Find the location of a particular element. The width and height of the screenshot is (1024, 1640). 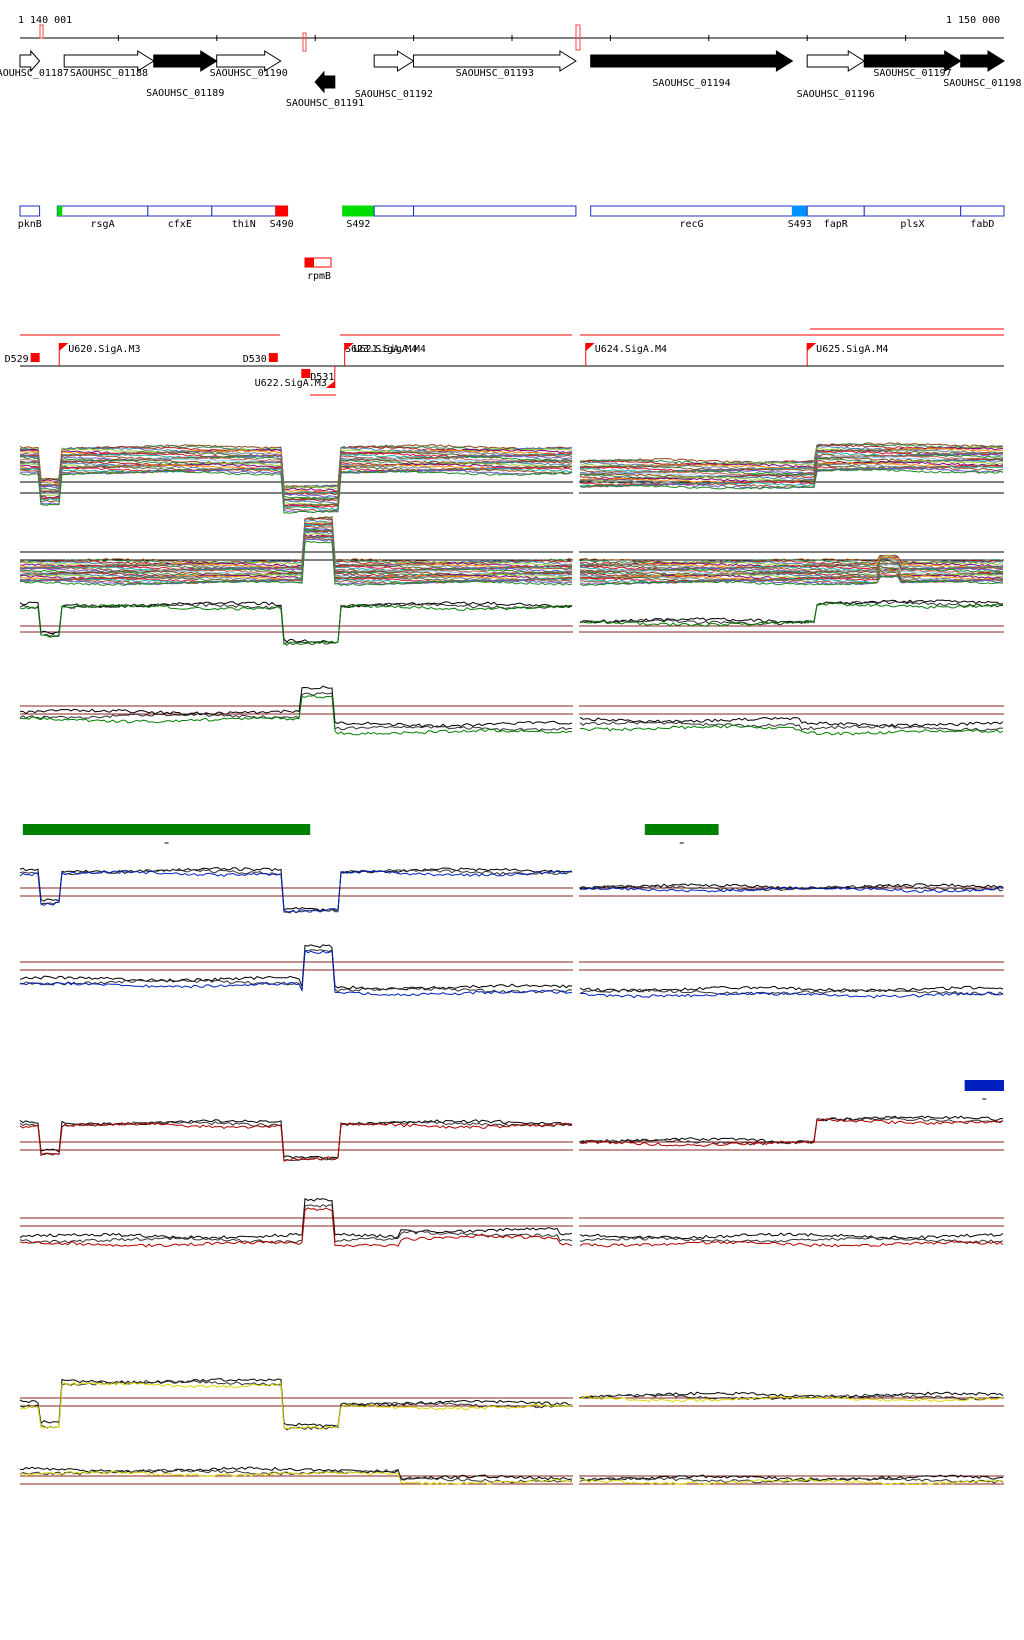

operon-label: thiN is located at coordinates (244, 224).